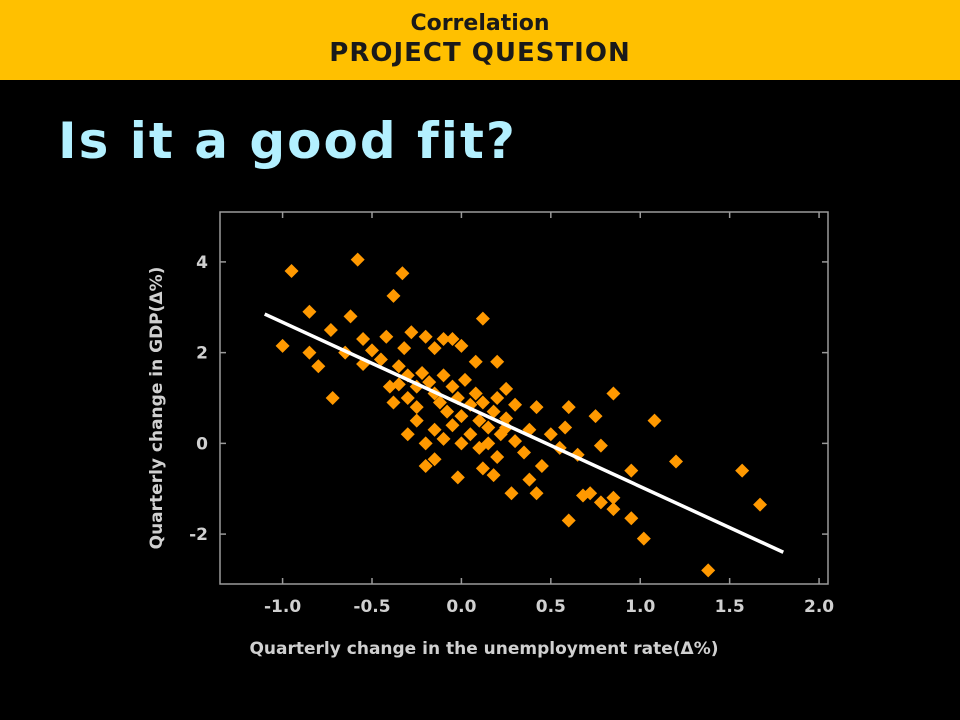 The height and width of the screenshot is (720, 960). I want to click on y-tick-label: -2, so click(198, 535).